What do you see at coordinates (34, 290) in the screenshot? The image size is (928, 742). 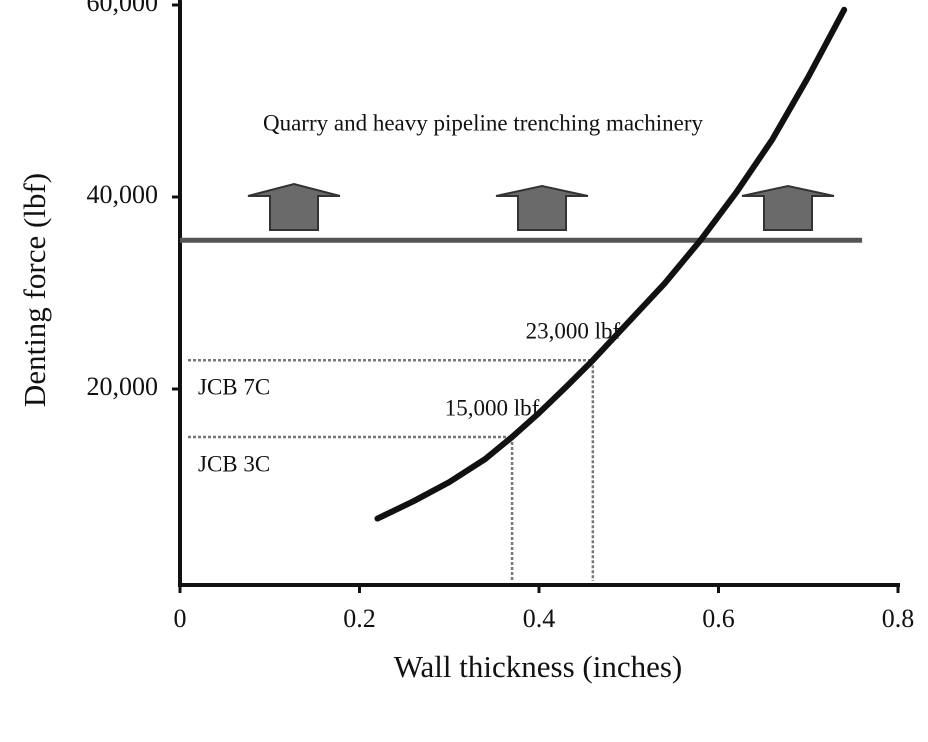 I see `y-axis-label: Denting force (lbf)` at bounding box center [34, 290].